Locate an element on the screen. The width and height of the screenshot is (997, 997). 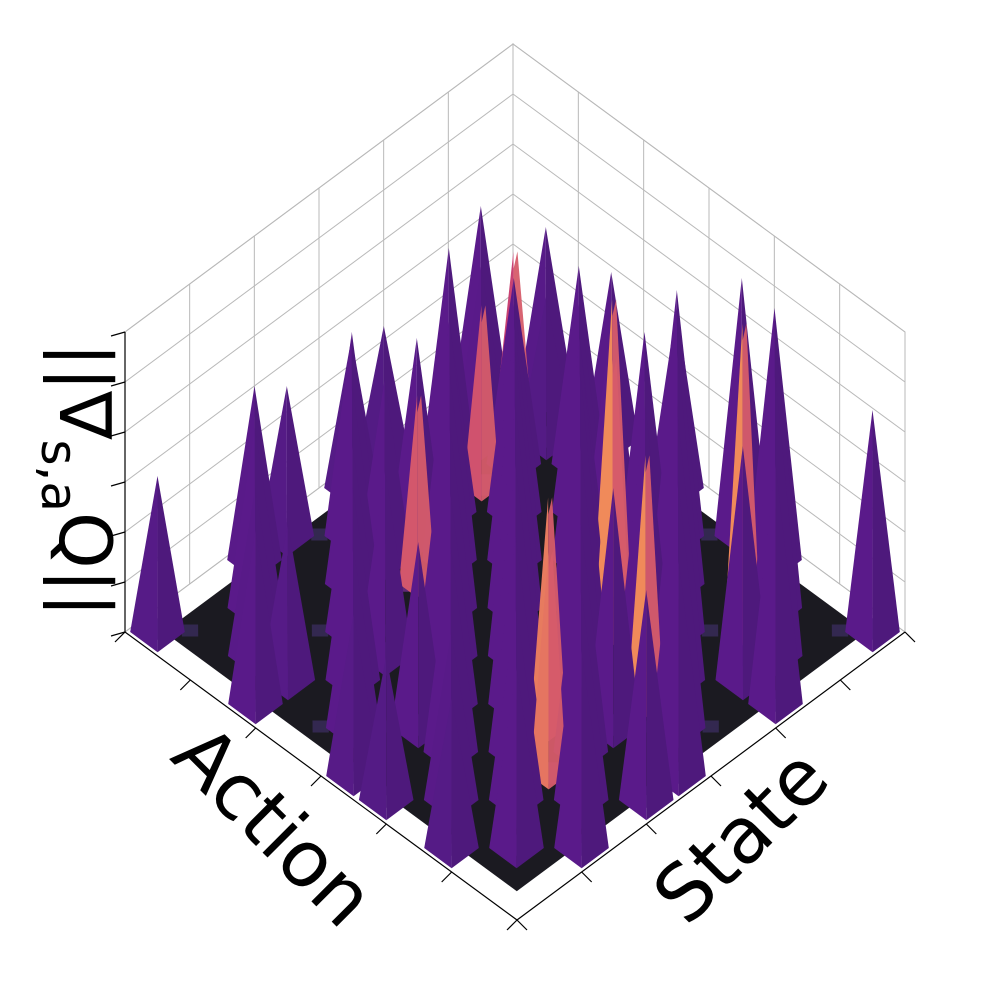
svg-text: ||∇s,aQ|| is located at coordinates (78, 480).